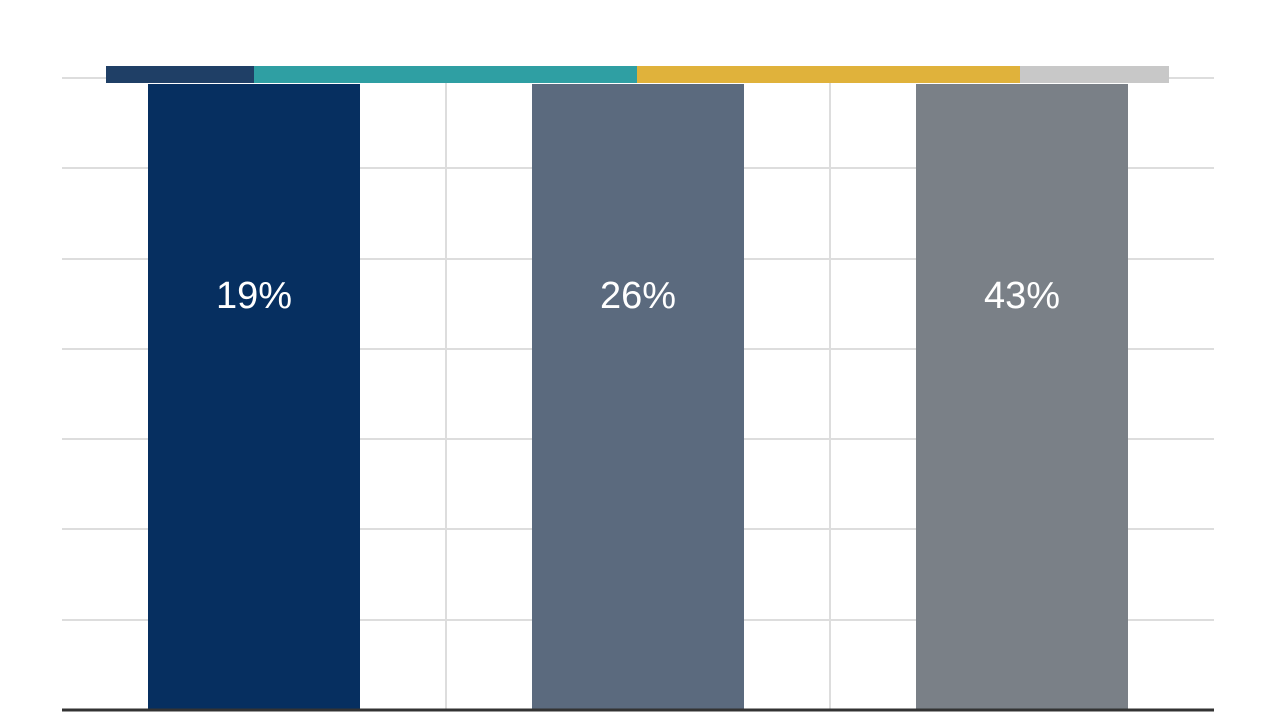  I want to click on top-color-strip, so click(637, 74).